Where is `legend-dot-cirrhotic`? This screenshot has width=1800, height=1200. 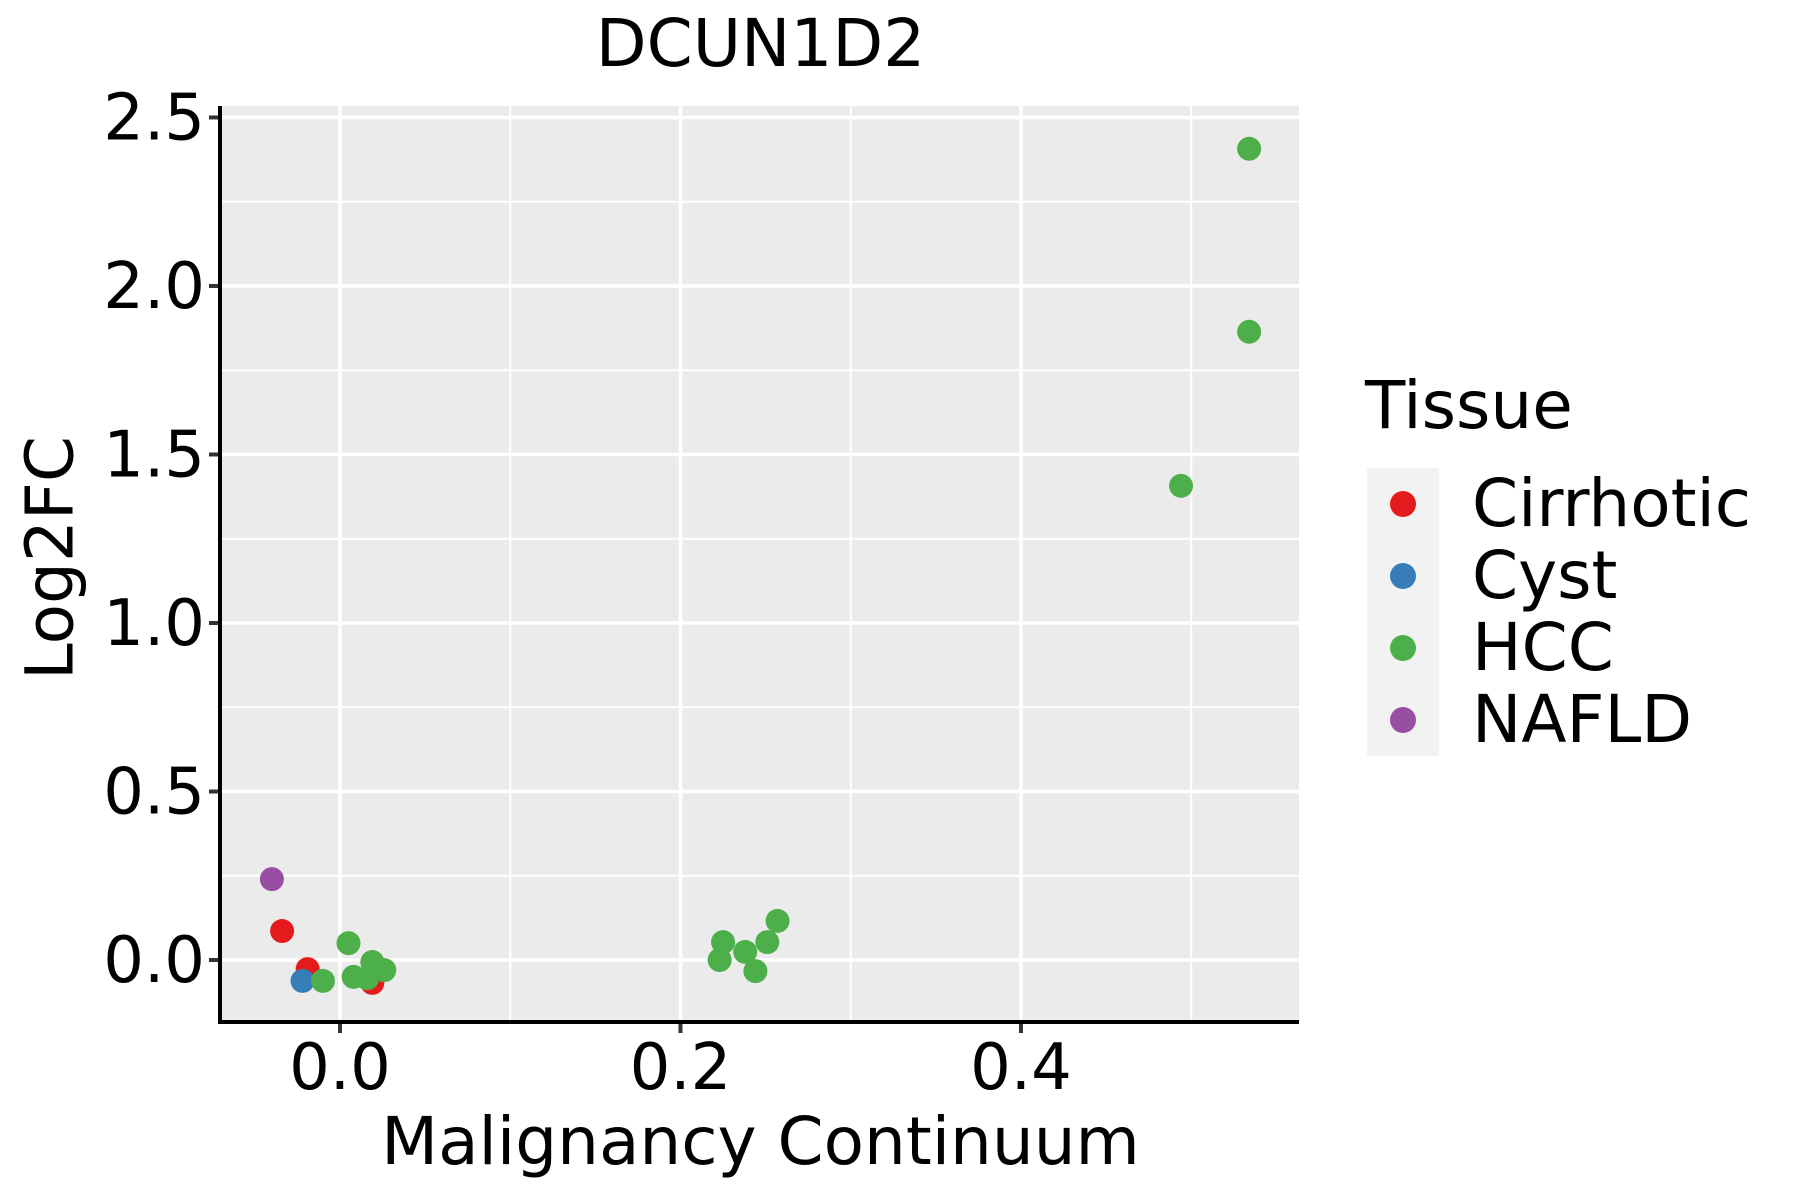 legend-dot-cirrhotic is located at coordinates (1403, 504).